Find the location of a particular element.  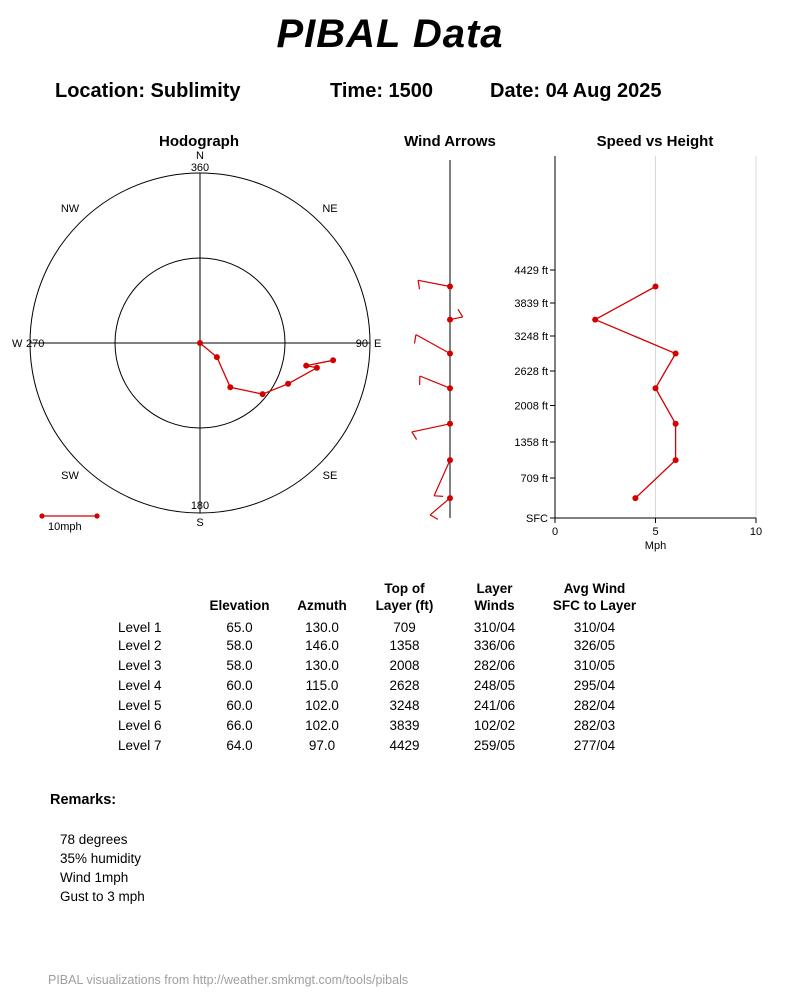

mph-tick-label: 5 is located at coordinates (655, 532).